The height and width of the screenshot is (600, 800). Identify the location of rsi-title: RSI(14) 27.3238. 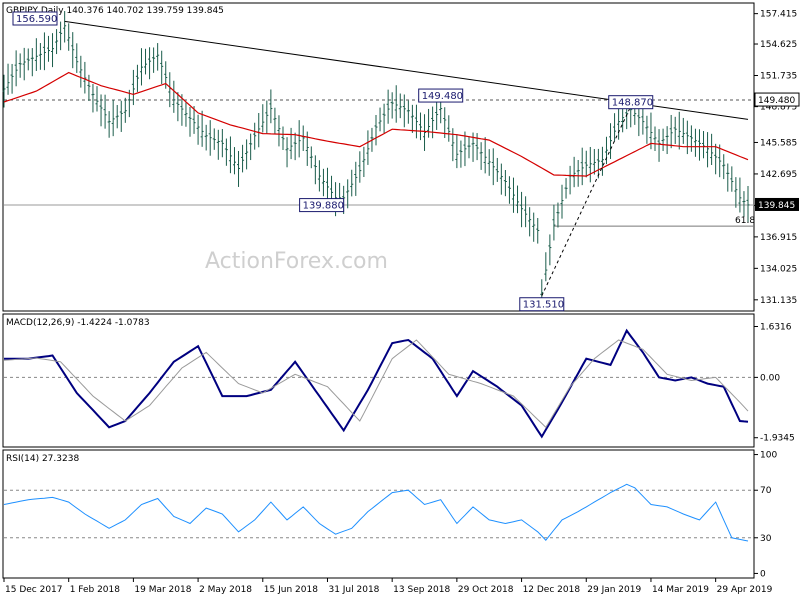
(42, 459).